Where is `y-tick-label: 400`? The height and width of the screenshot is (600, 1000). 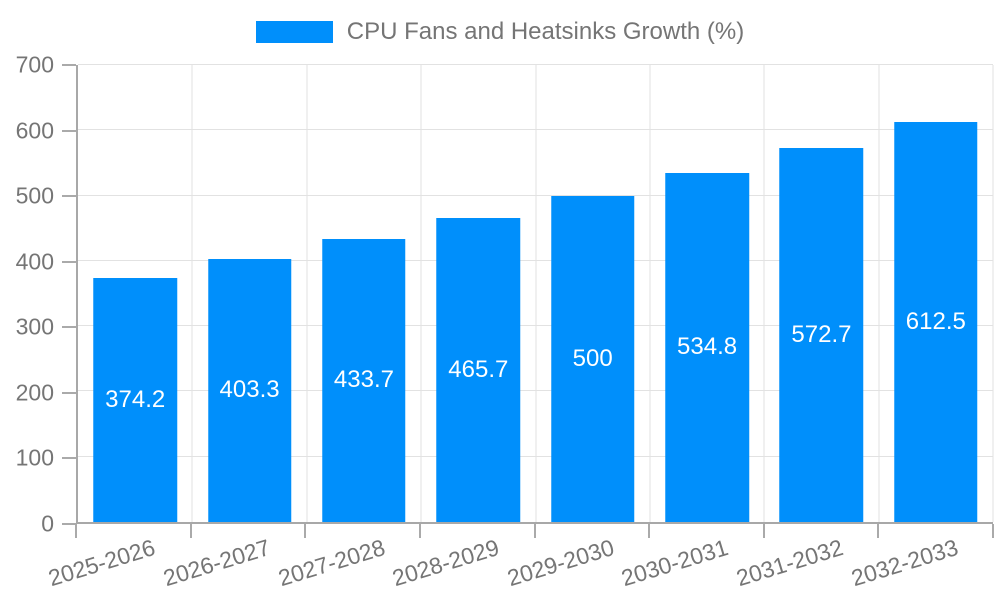
y-tick-label: 400 is located at coordinates (34, 261).